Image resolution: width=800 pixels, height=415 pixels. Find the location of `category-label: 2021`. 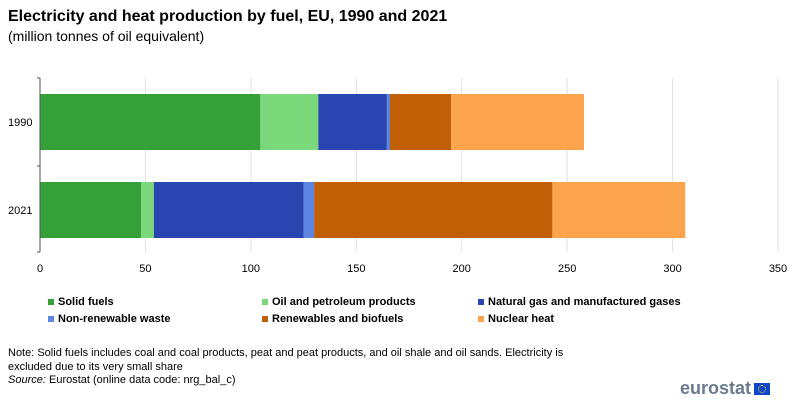

category-label: 2021 is located at coordinates (20, 211).